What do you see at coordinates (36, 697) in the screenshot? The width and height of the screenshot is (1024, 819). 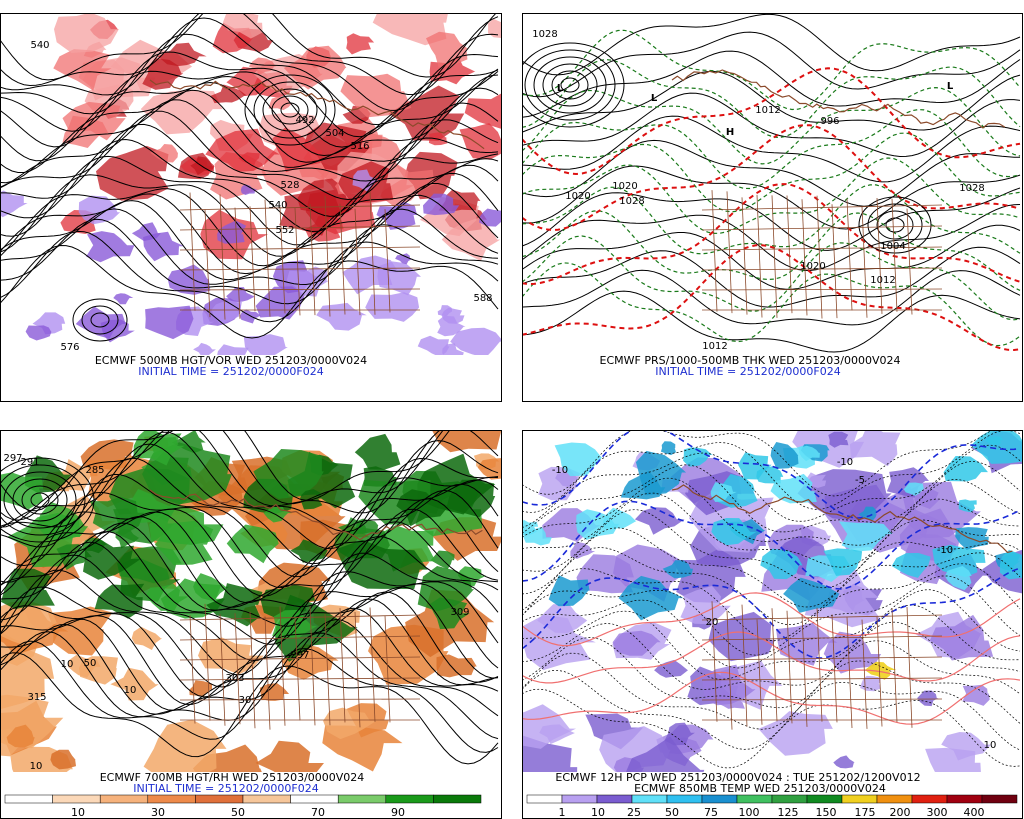 I see `contour-label: 315` at bounding box center [36, 697].